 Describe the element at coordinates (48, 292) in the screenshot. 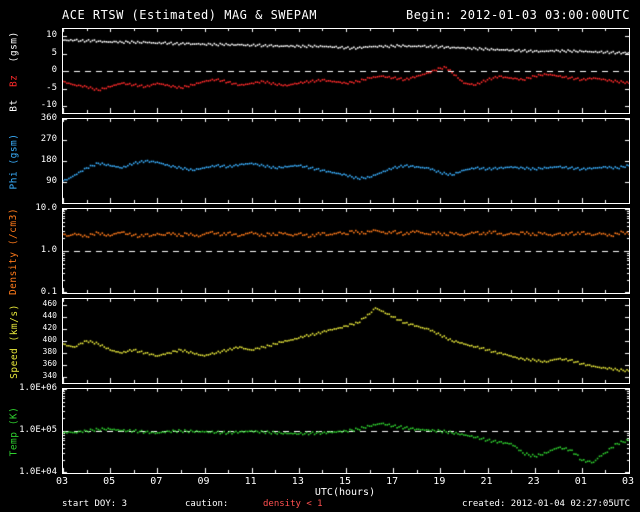

I see `y-tick-label: 0.1` at that location.